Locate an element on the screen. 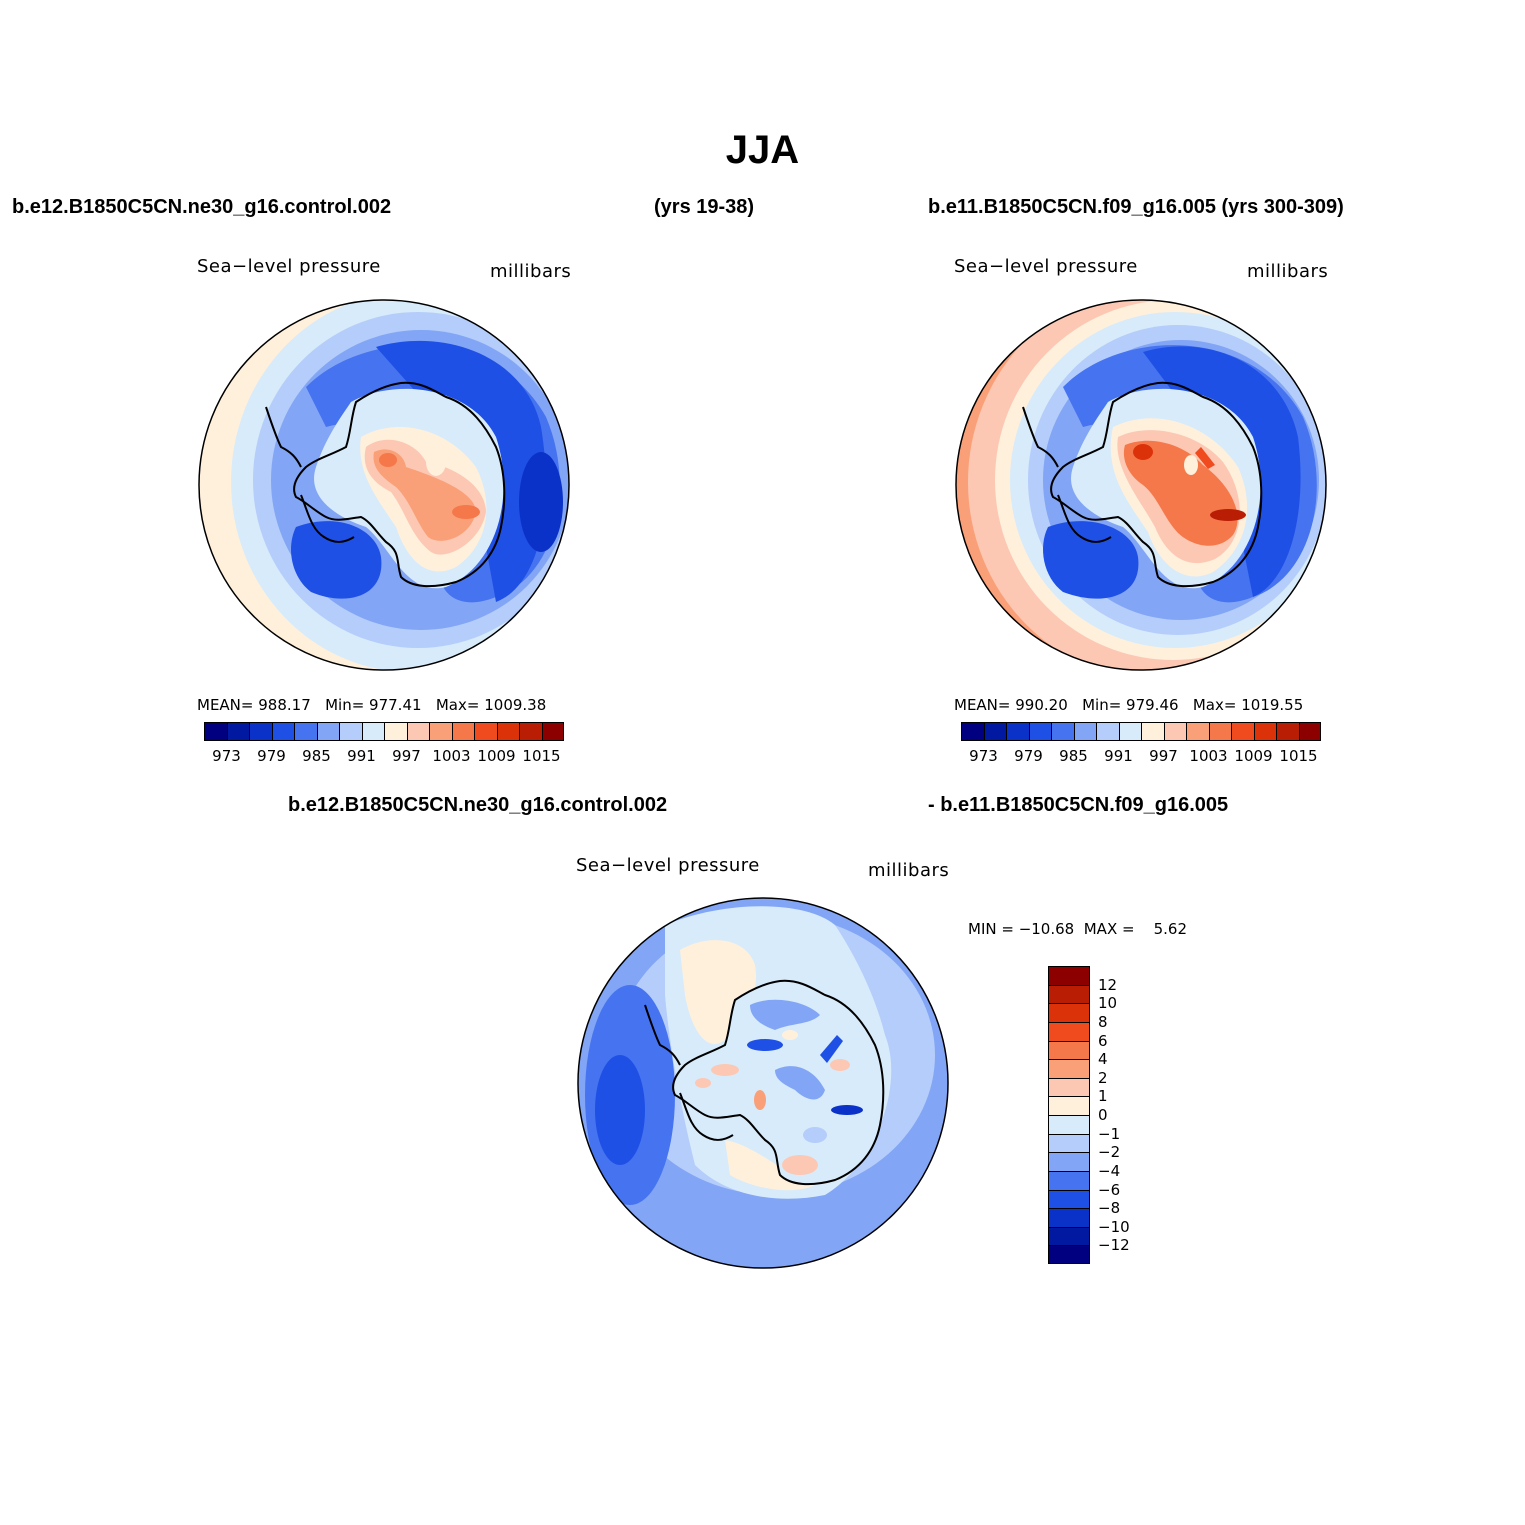  panel1-variable: Sea−level pressure is located at coordinates (289, 266).